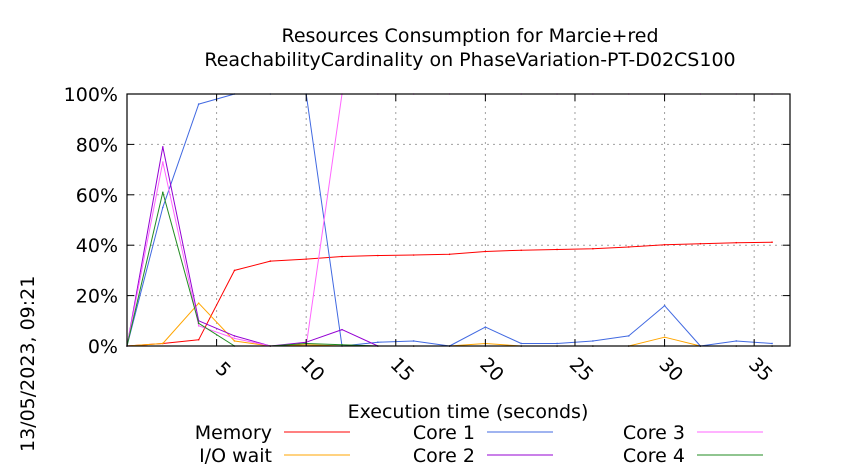 Image resolution: width=850 pixels, height=475 pixels. I want to click on x-tick-label: 10, so click(312, 369).